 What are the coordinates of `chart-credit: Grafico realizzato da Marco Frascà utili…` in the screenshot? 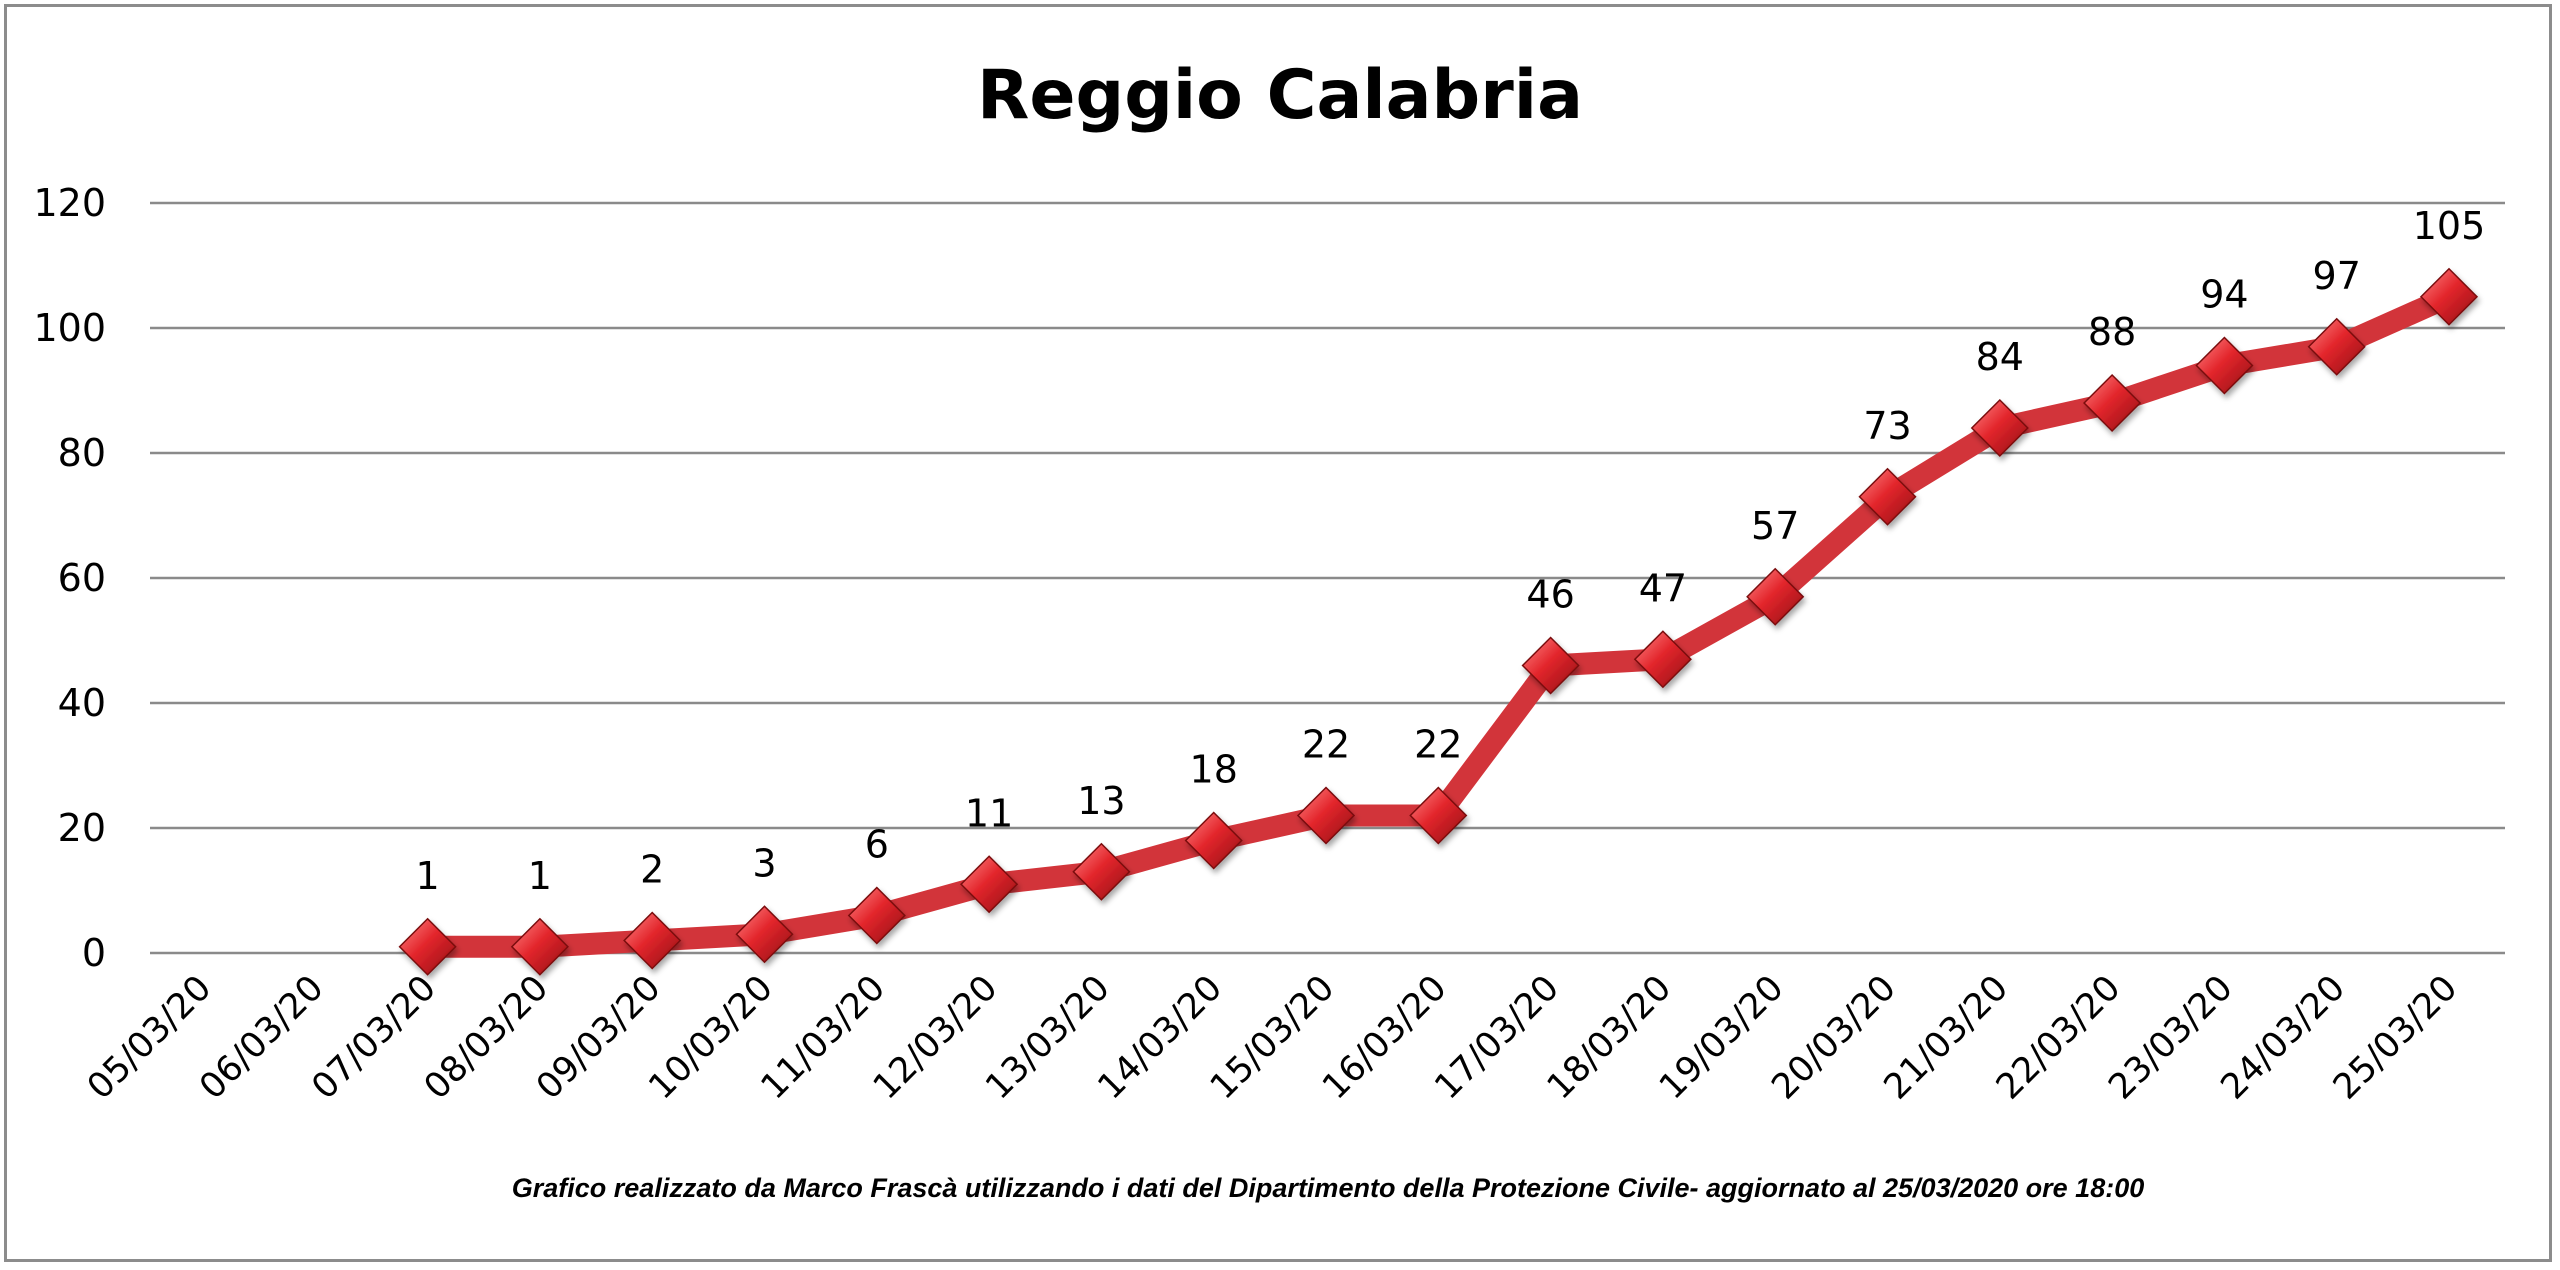 It's located at (1328, 1188).